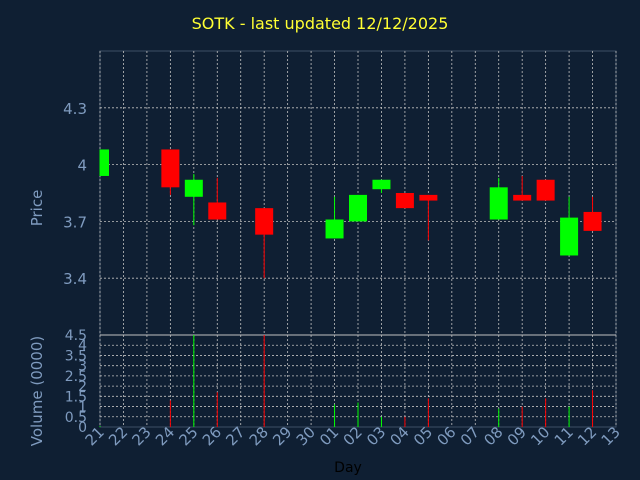 This screenshot has height=480, width=640. Describe the element at coordinates (82, 166) in the screenshot. I see `price-tick-label: 4` at that location.